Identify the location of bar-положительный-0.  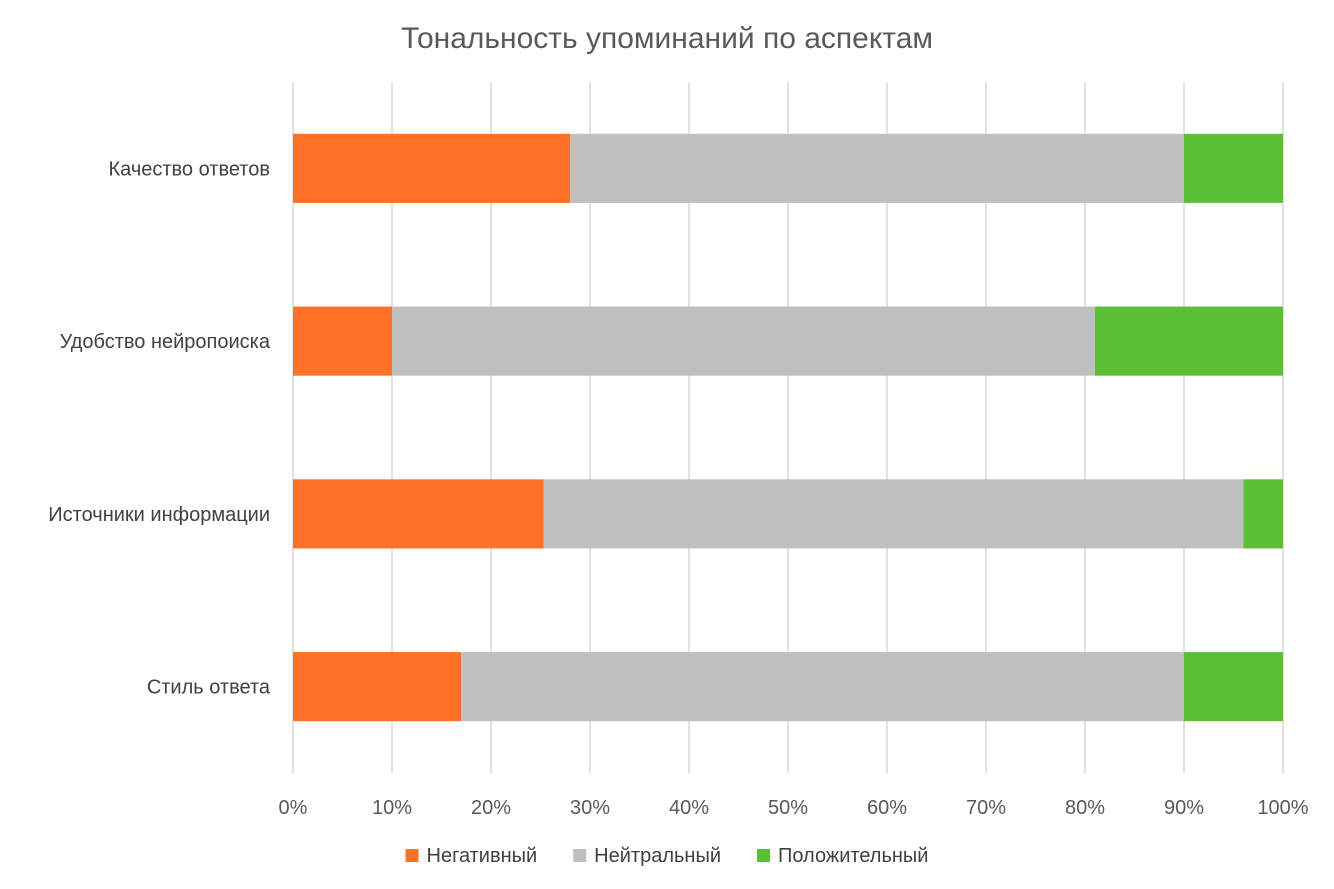
(1233, 168).